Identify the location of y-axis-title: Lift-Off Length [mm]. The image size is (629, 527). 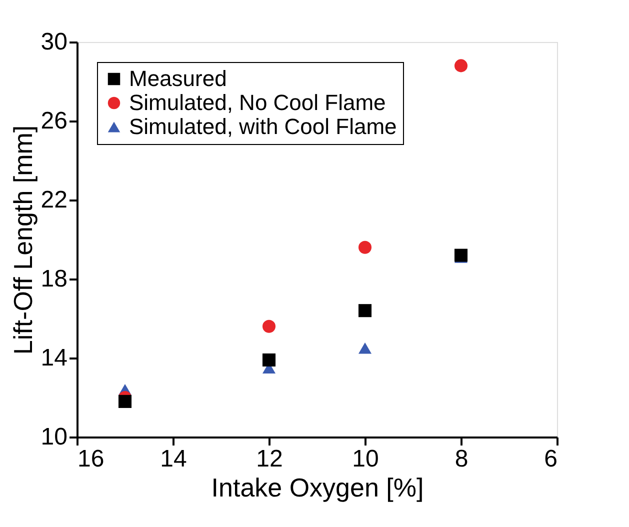
(23, 240).